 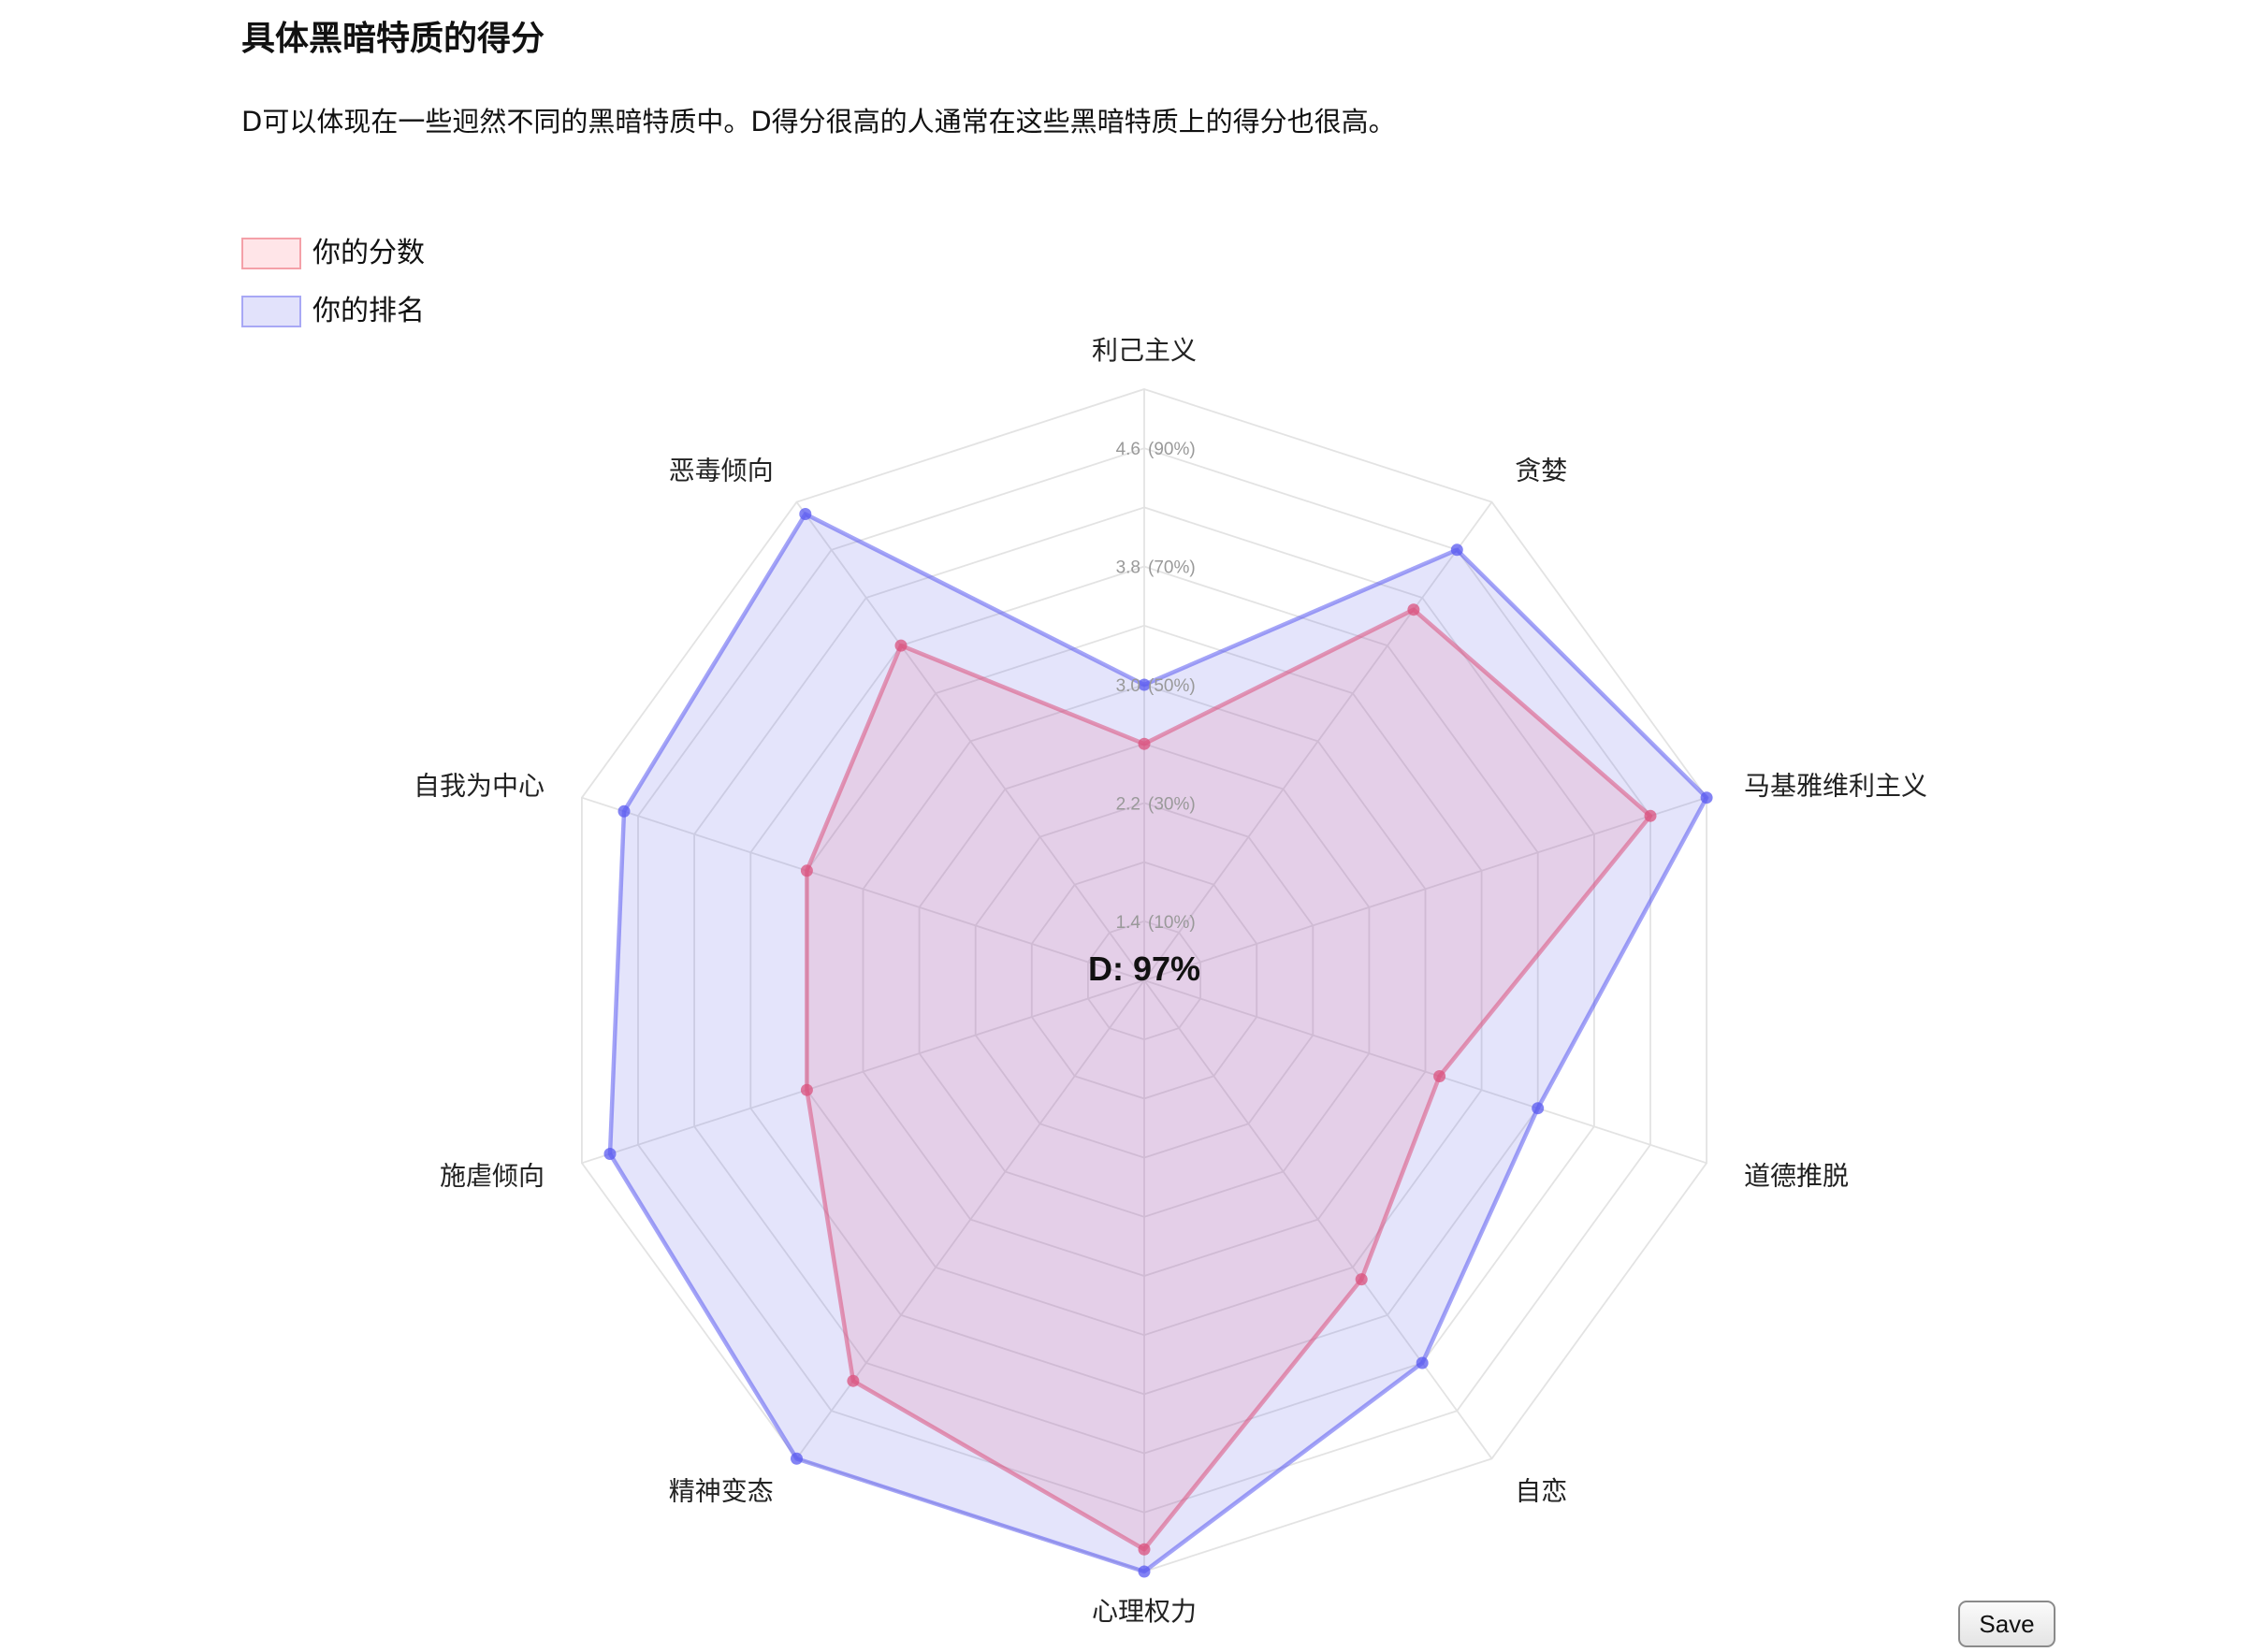 I want to click on tick-percent-label: (10%), so click(x=1172, y=923).